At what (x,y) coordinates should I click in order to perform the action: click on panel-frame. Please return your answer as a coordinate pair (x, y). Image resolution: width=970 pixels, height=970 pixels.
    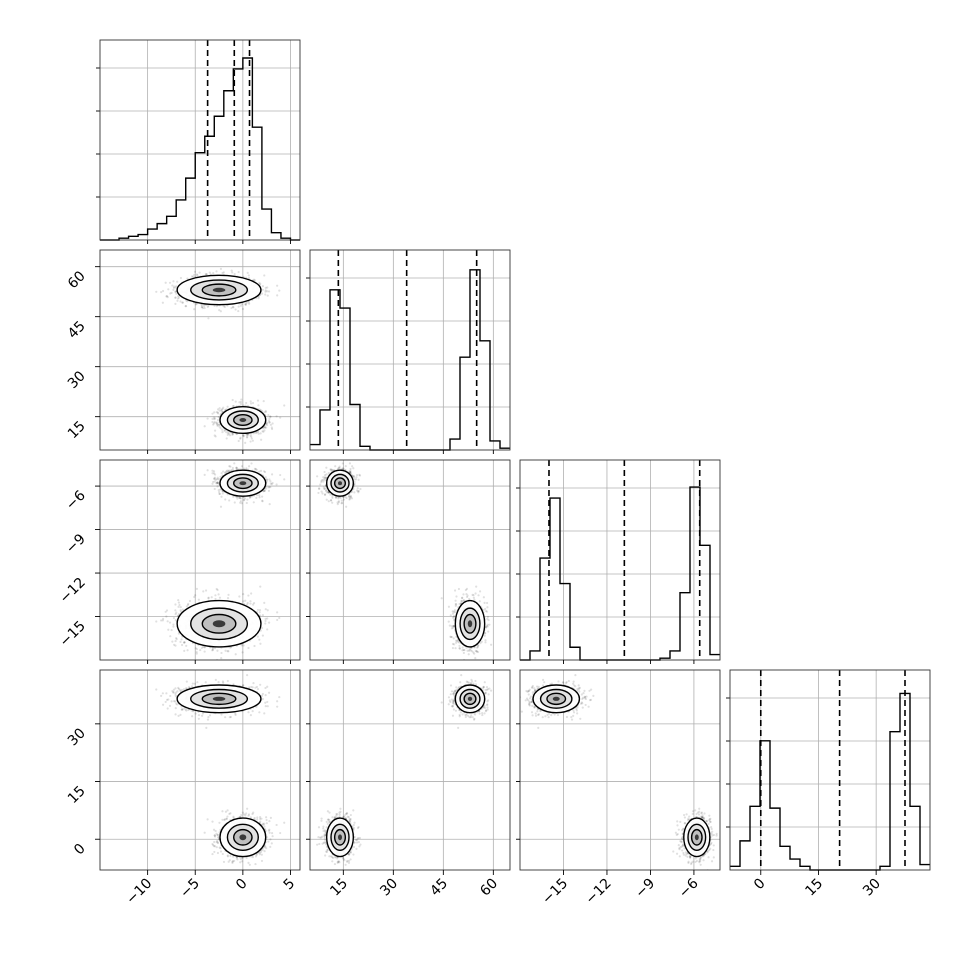
    Looking at the image, I should click on (410, 350).